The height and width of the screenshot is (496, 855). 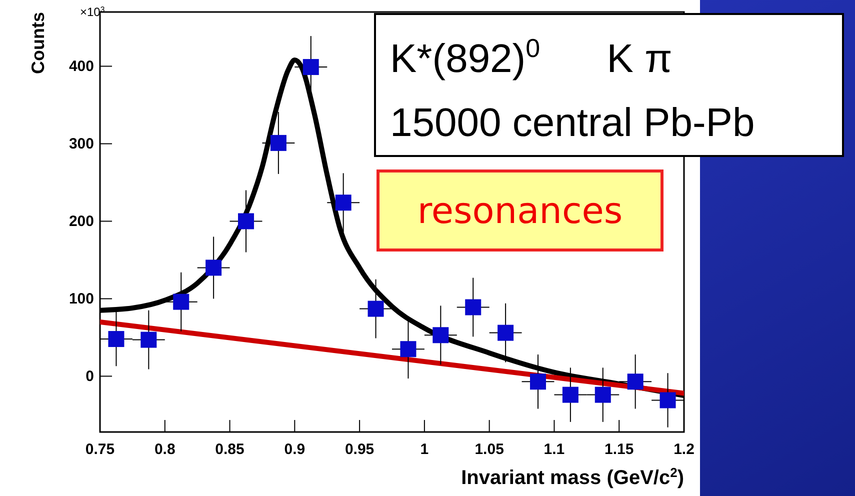 What do you see at coordinates (572, 123) in the screenshot?
I see `annotation: 15000 central Pb-Pb` at bounding box center [572, 123].